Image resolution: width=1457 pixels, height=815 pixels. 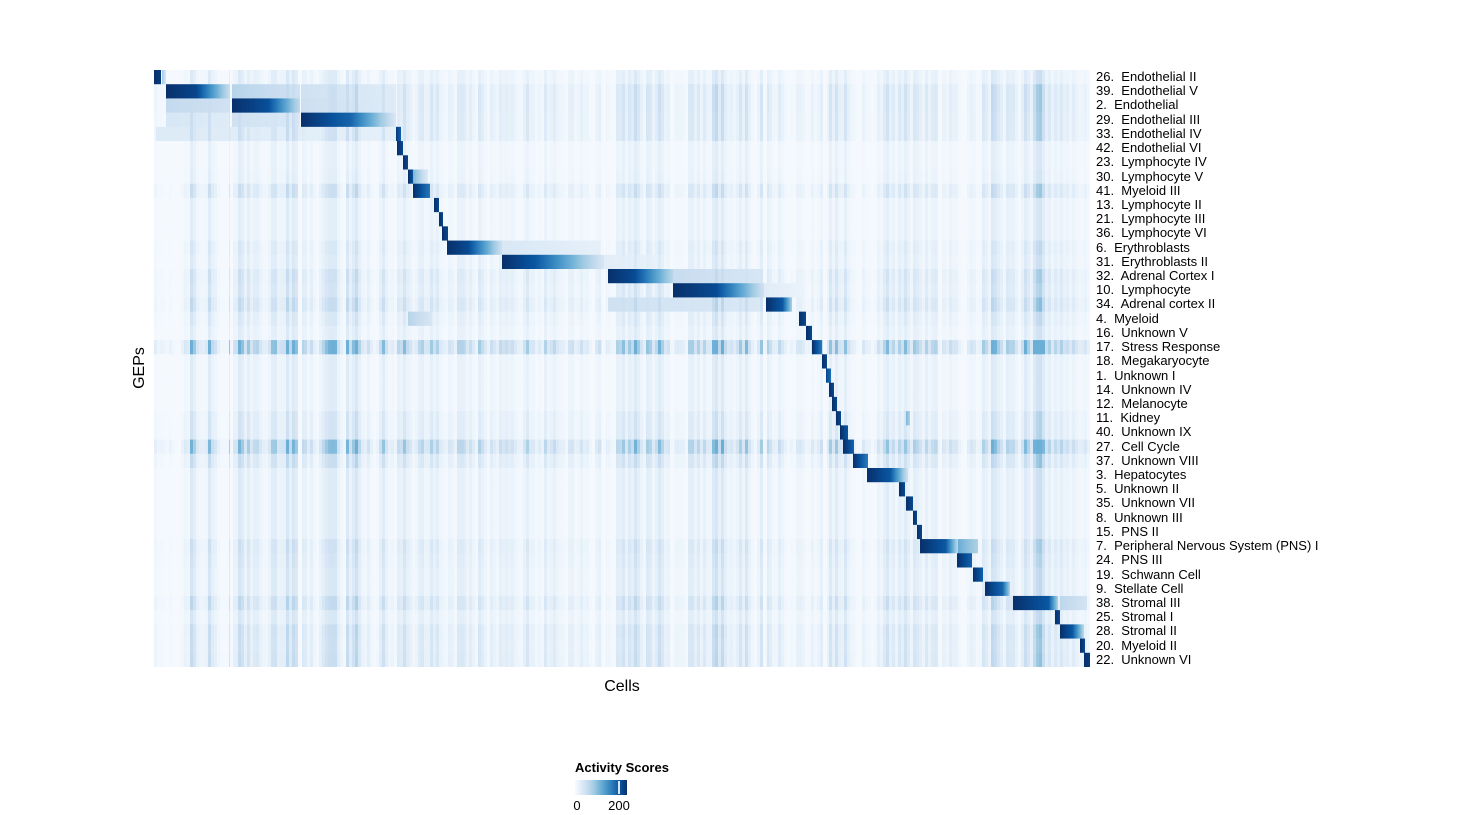 What do you see at coordinates (1142, 332) in the screenshot?
I see `row-label: 16. Unknown V` at bounding box center [1142, 332].